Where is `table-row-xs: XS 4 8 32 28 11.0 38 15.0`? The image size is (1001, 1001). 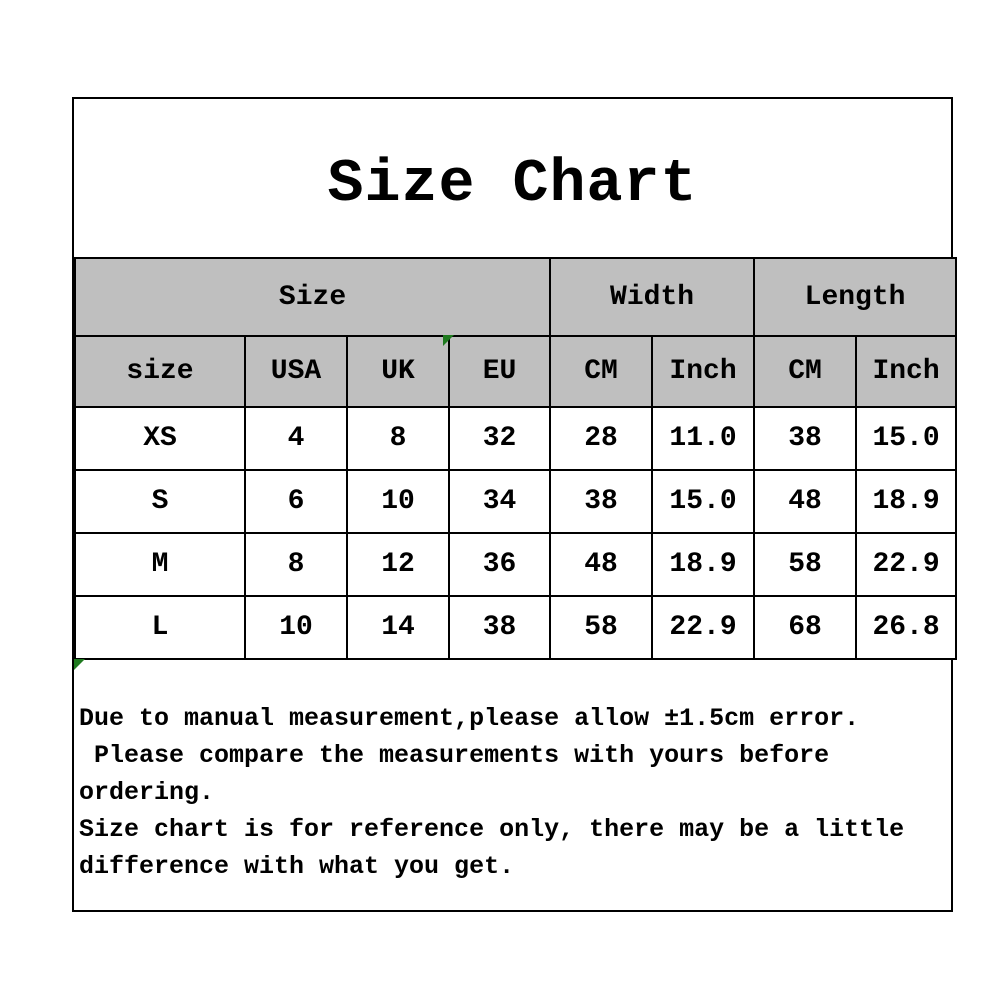
table-row-xs: XS 4 8 32 28 11.0 38 15.0 is located at coordinates (516, 438).